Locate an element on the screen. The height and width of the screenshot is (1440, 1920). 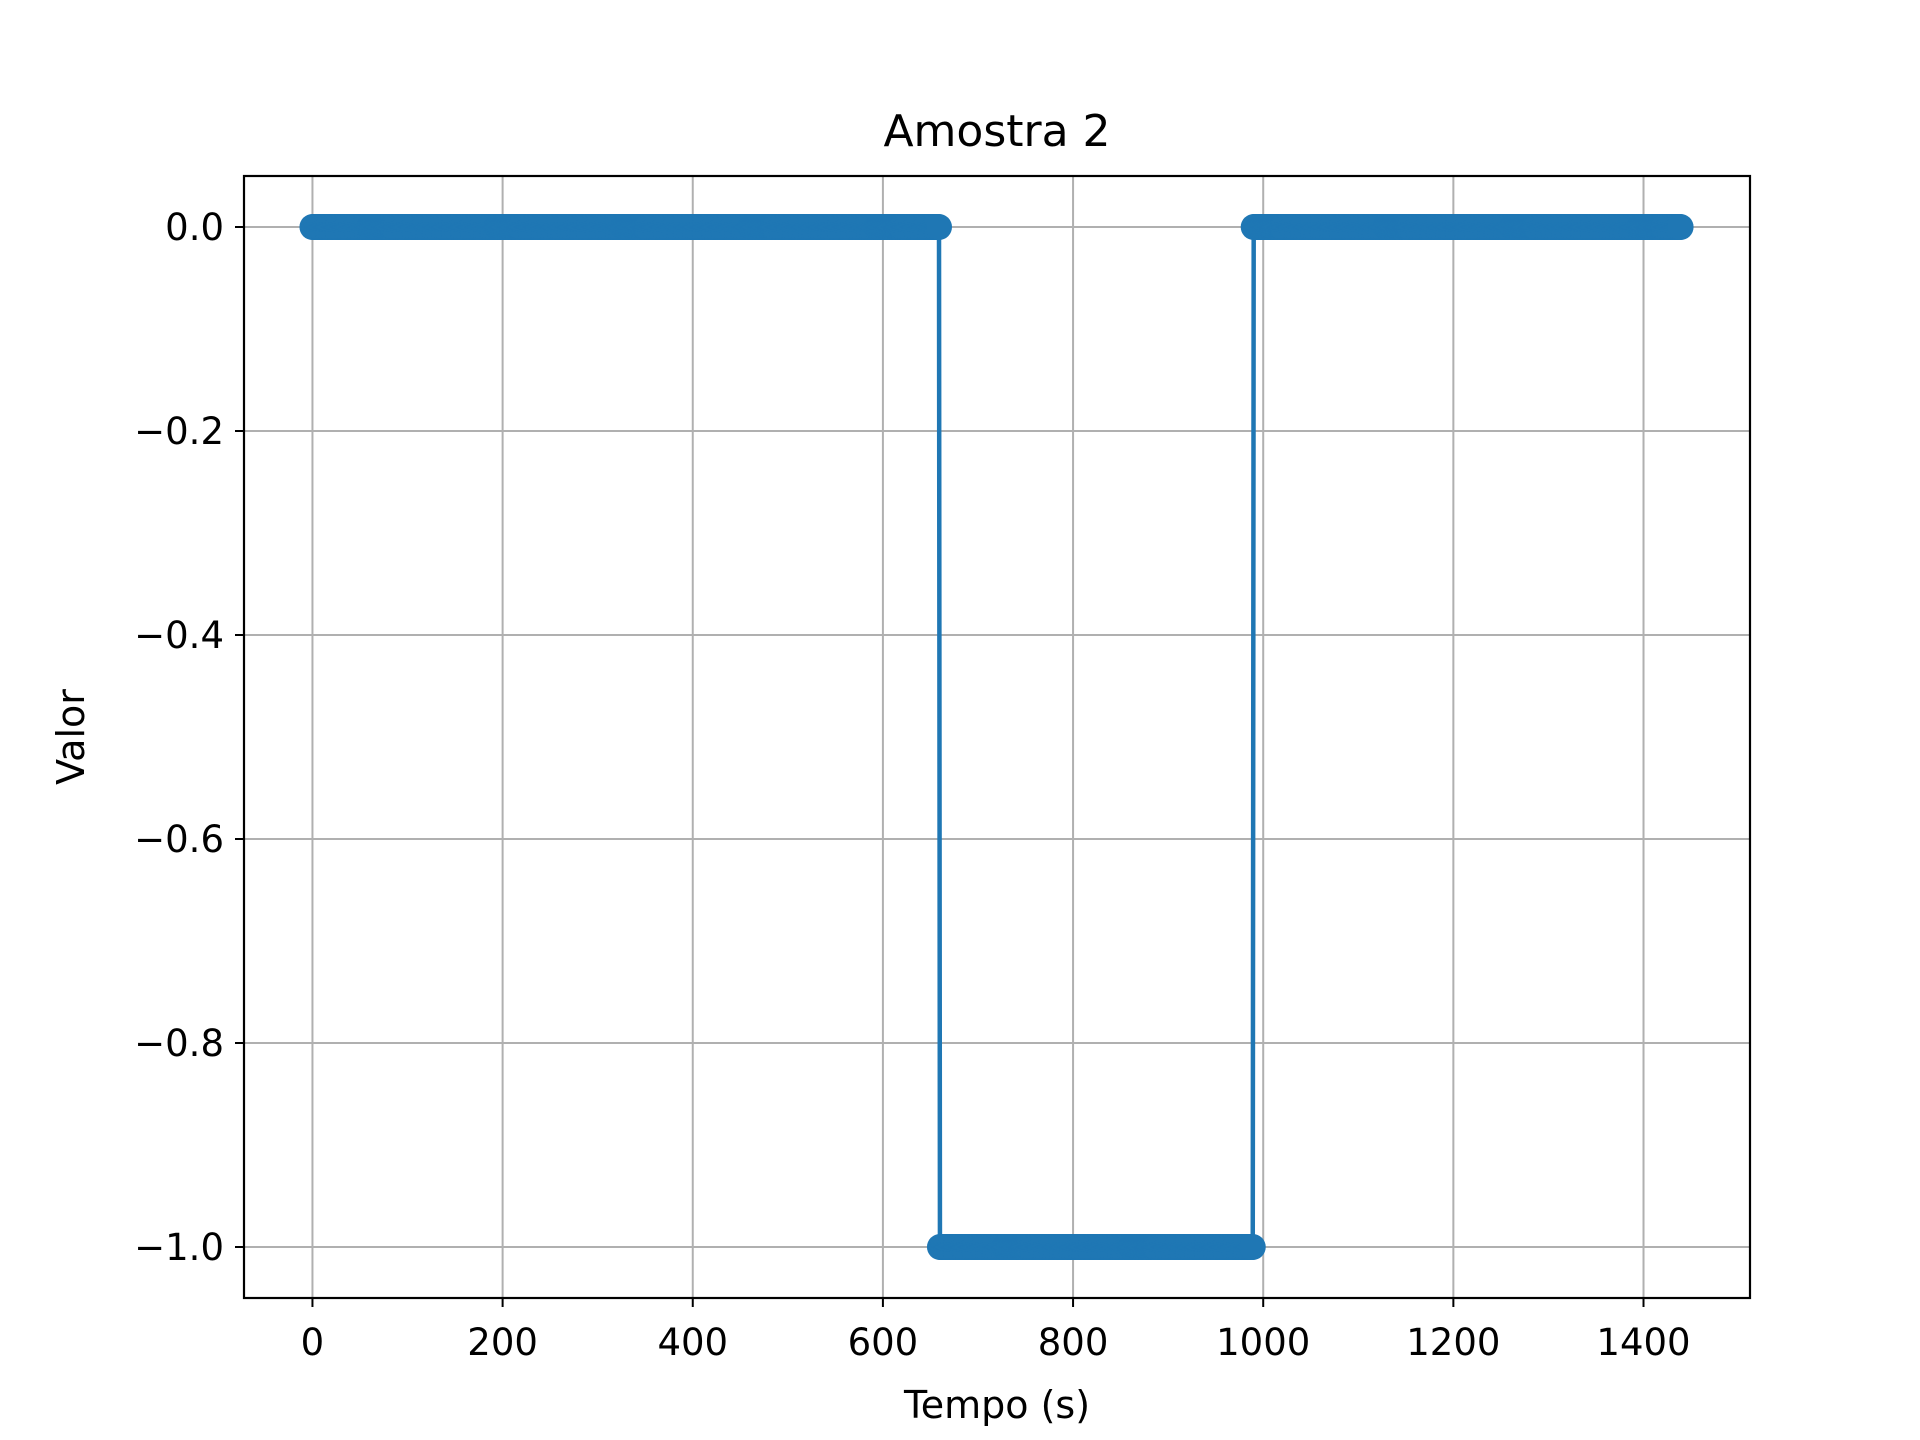
y-tick-label: −1.0 is located at coordinates (179, 1247).